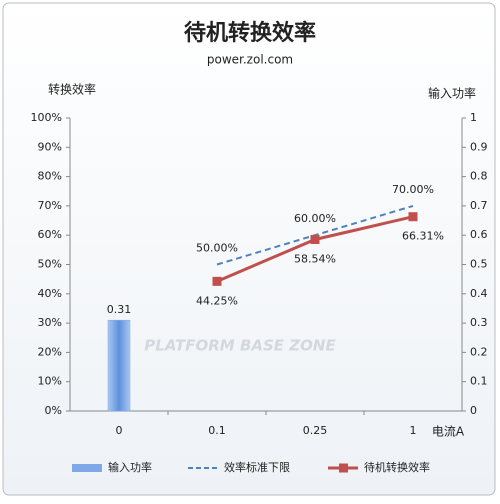  I want to click on y-tick-label: 10%, so click(50, 381).